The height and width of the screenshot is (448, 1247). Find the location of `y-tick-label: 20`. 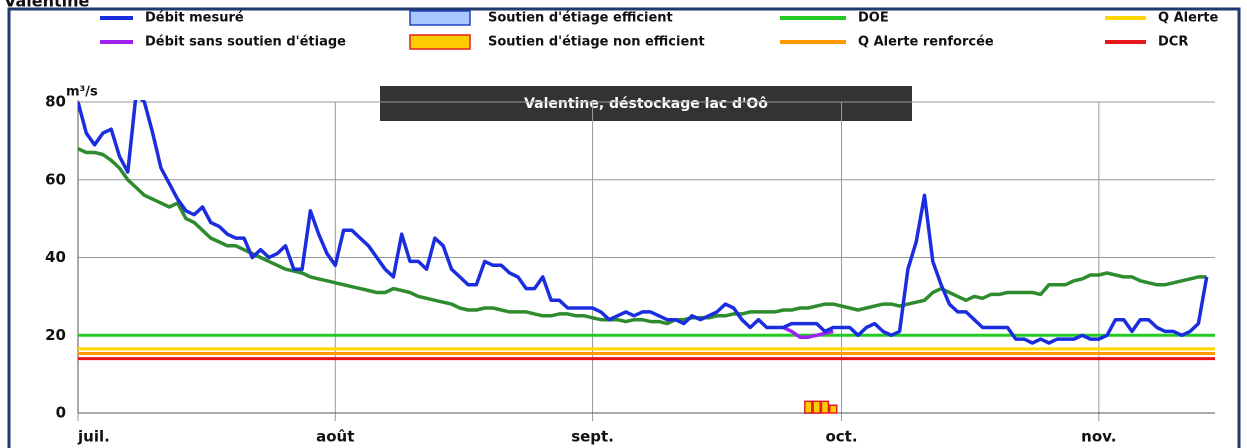

y-tick-label: 20 is located at coordinates (55, 335).